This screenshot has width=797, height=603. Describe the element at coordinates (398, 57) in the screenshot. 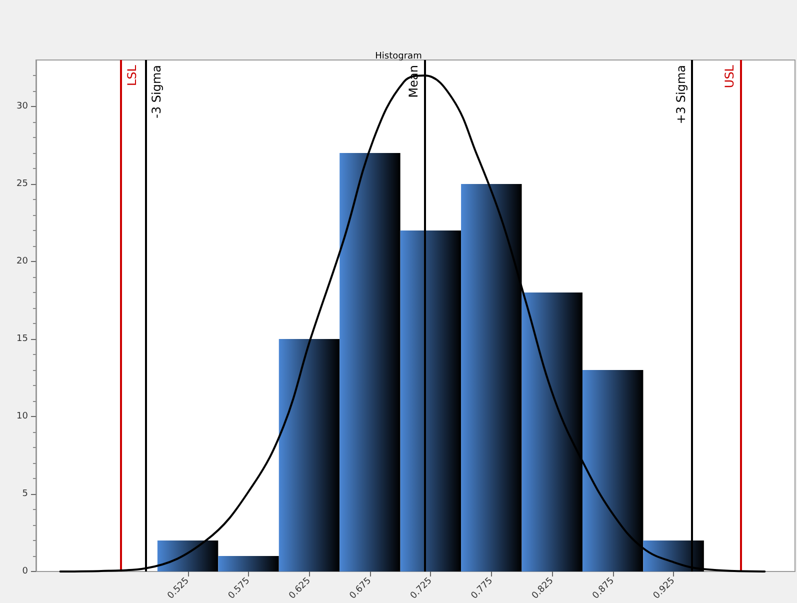

I see `chart-title: Histogram` at that location.